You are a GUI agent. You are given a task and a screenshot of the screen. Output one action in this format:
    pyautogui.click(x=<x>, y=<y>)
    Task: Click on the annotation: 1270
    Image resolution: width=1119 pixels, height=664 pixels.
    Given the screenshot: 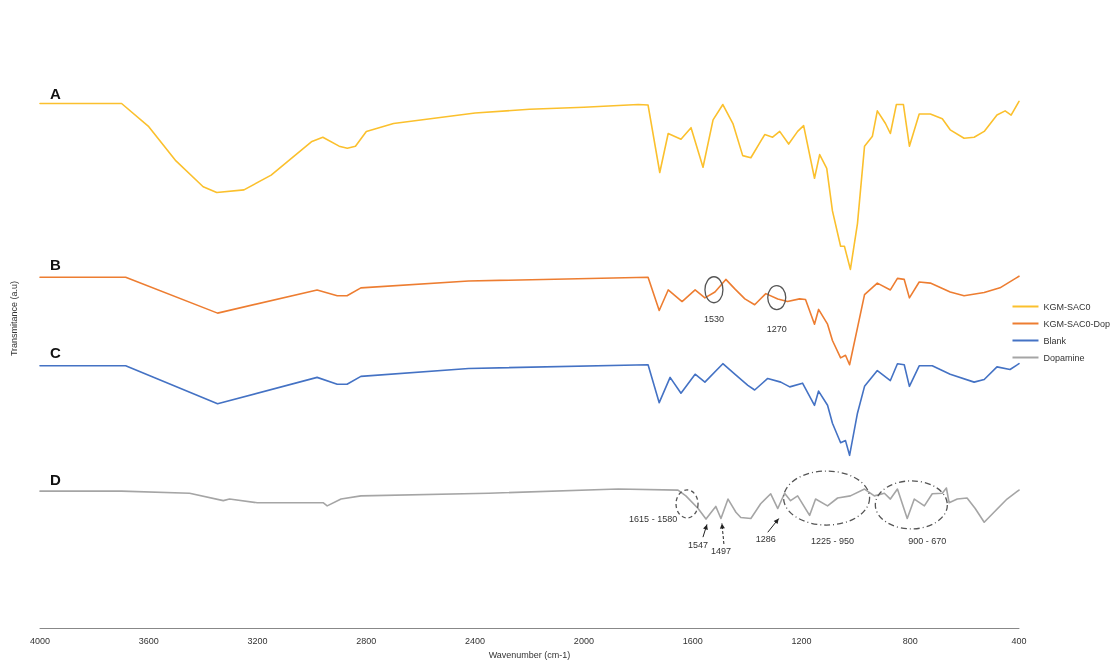 What is the action you would take?
    pyautogui.click(x=776, y=328)
    